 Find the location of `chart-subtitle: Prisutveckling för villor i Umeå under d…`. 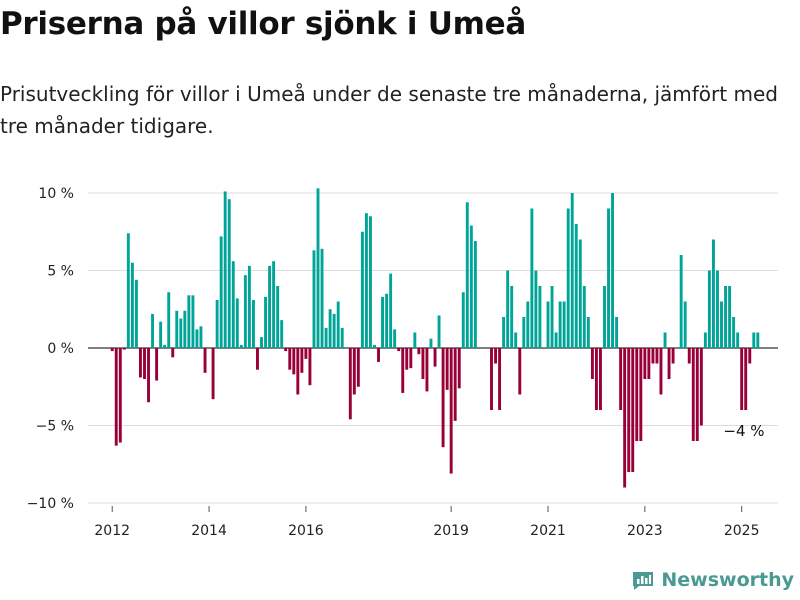

chart-subtitle: Prisutveckling för villor i Umeå under d… is located at coordinates (389, 110).